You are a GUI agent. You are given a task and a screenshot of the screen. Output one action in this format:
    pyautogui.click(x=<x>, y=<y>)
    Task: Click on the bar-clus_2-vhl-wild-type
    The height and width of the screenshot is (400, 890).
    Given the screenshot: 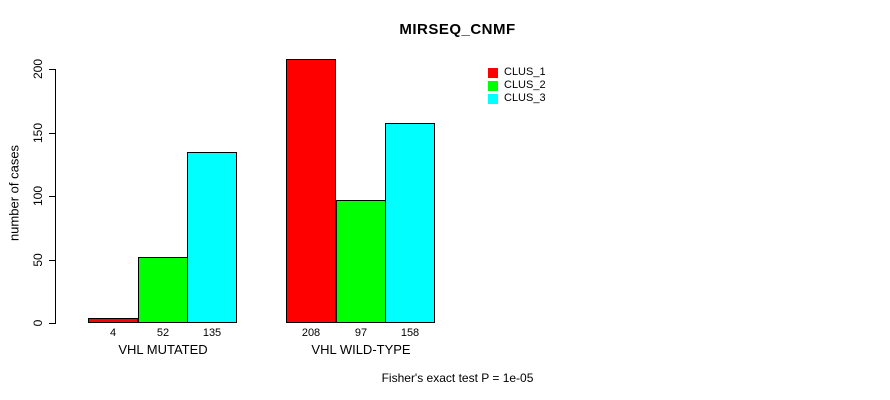 What is the action you would take?
    pyautogui.click(x=361, y=261)
    